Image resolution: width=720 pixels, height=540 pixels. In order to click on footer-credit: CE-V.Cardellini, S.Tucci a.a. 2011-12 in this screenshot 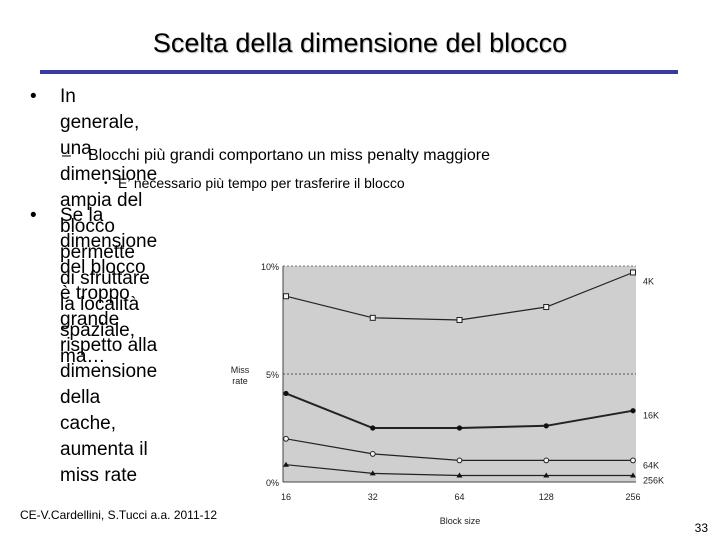, I will do `click(118, 515)`.